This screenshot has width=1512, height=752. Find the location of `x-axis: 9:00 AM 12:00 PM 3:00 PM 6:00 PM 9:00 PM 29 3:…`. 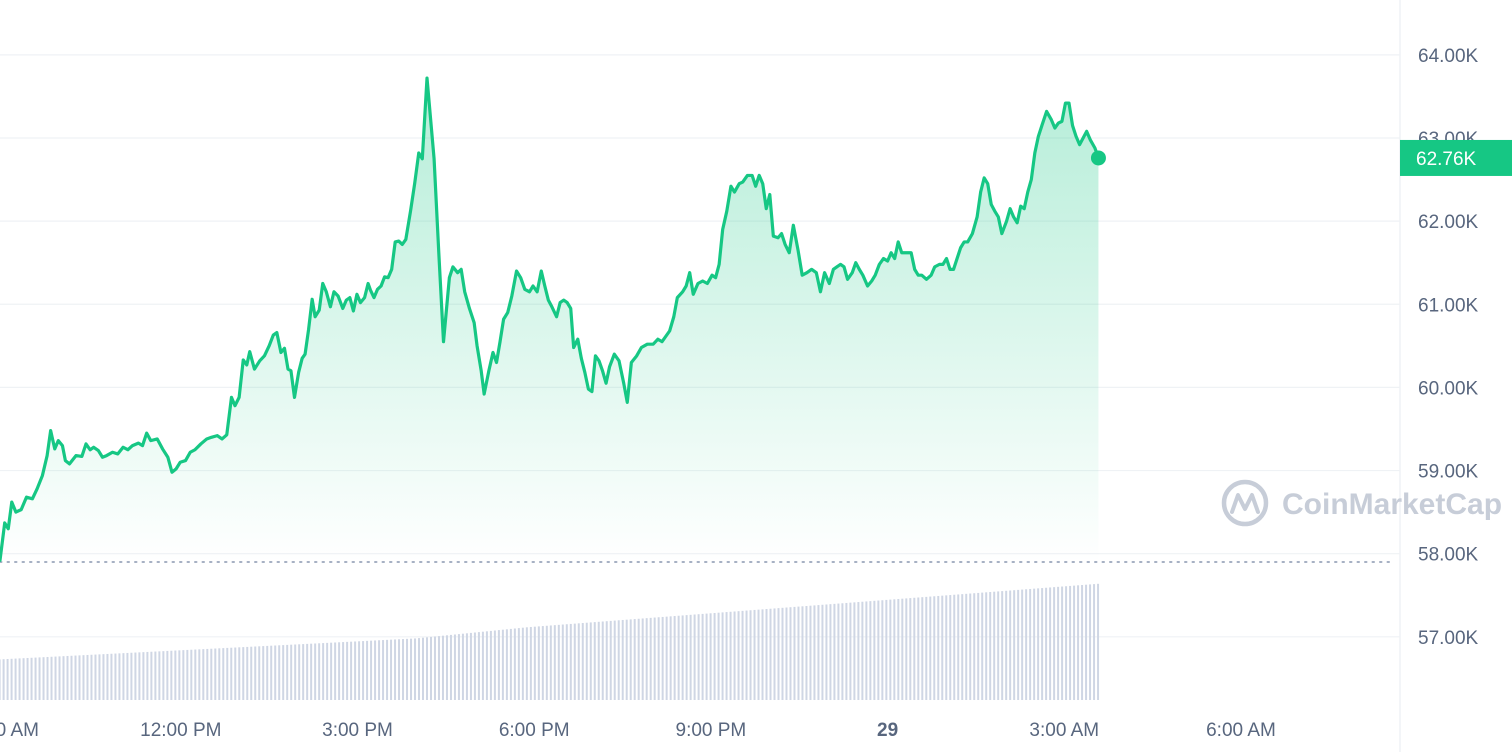

x-axis: 9:00 AM 12:00 PM 3:00 PM 6:00 PM 9:00 PM 29 3:… is located at coordinates (638, 730).